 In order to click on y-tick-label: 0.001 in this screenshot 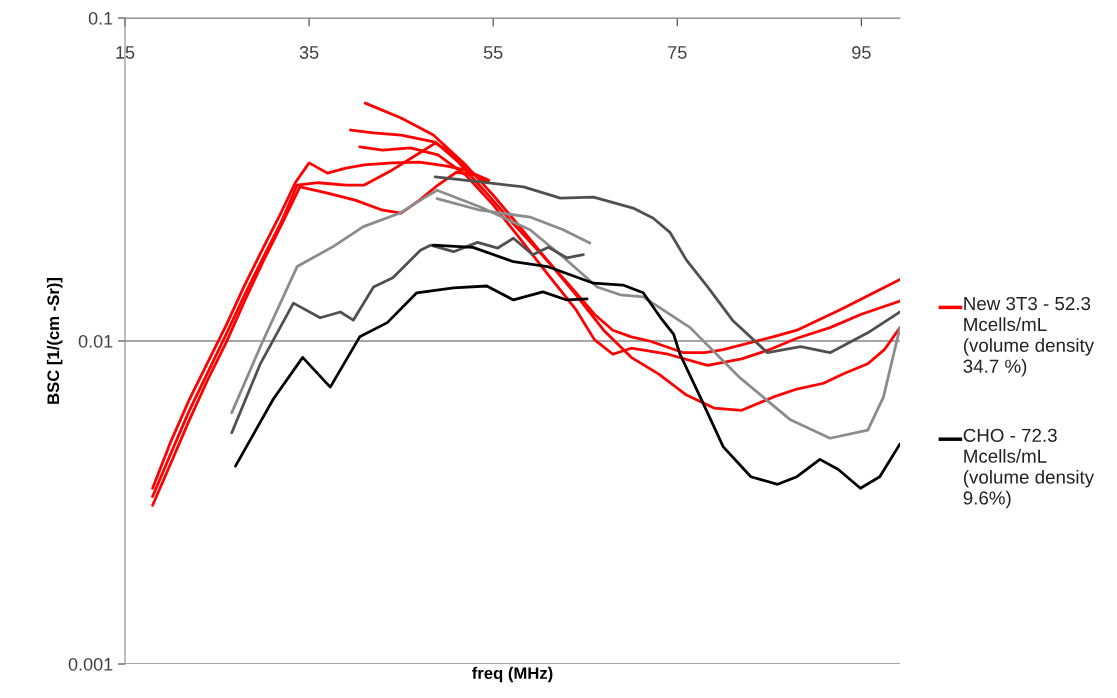, I will do `click(90, 664)`.